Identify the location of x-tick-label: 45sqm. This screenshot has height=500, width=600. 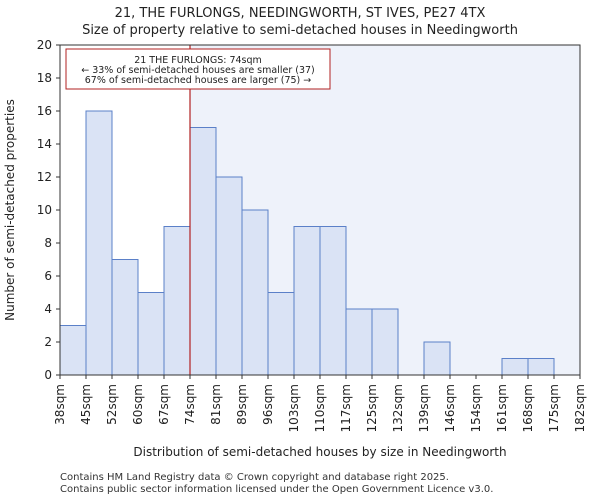
(86, 404).